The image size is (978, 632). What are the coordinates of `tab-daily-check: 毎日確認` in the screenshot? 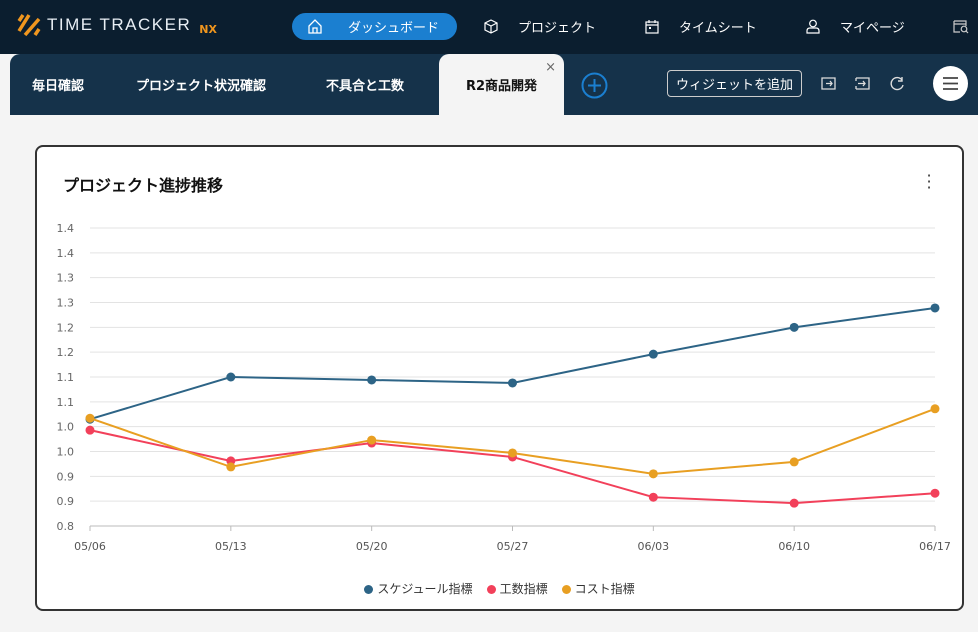 It's located at (58, 84).